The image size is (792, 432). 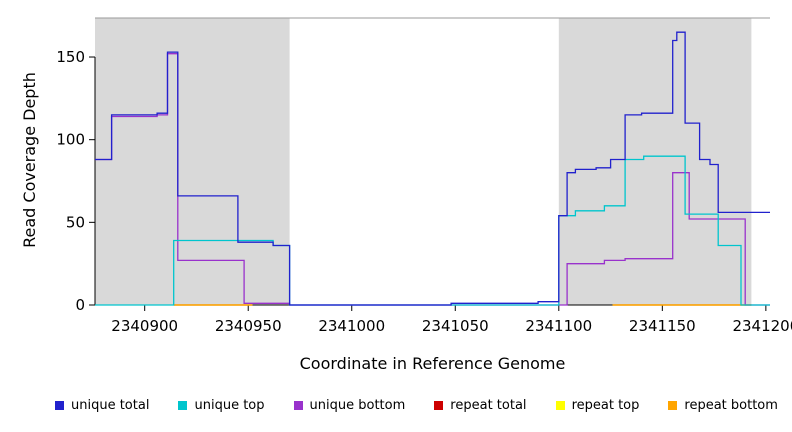 I want to click on legend-label: repeat total, so click(x=488, y=405).